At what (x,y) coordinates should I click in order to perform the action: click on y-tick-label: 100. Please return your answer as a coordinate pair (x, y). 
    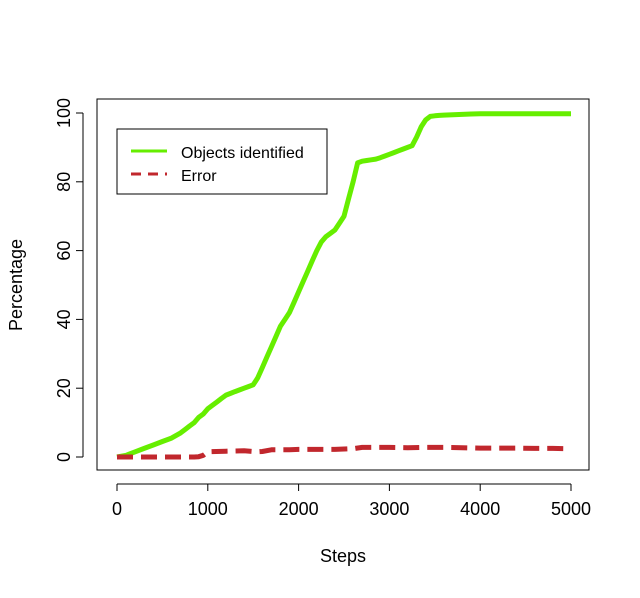
    Looking at the image, I should click on (64, 113).